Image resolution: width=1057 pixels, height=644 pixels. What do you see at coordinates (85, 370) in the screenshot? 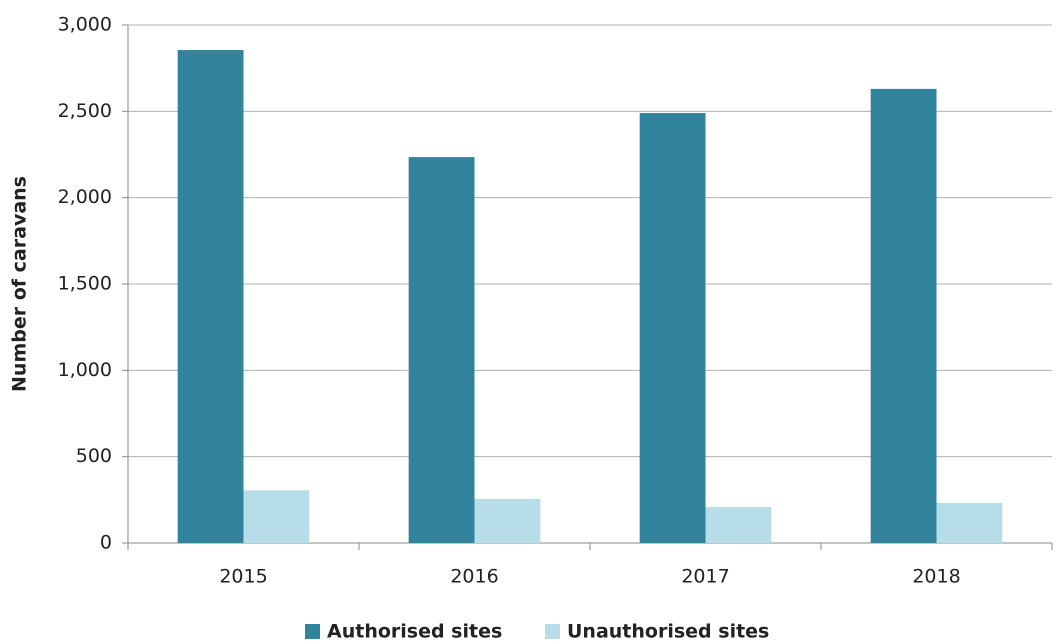
I see `y-tick-label: 1,000` at bounding box center [85, 370].